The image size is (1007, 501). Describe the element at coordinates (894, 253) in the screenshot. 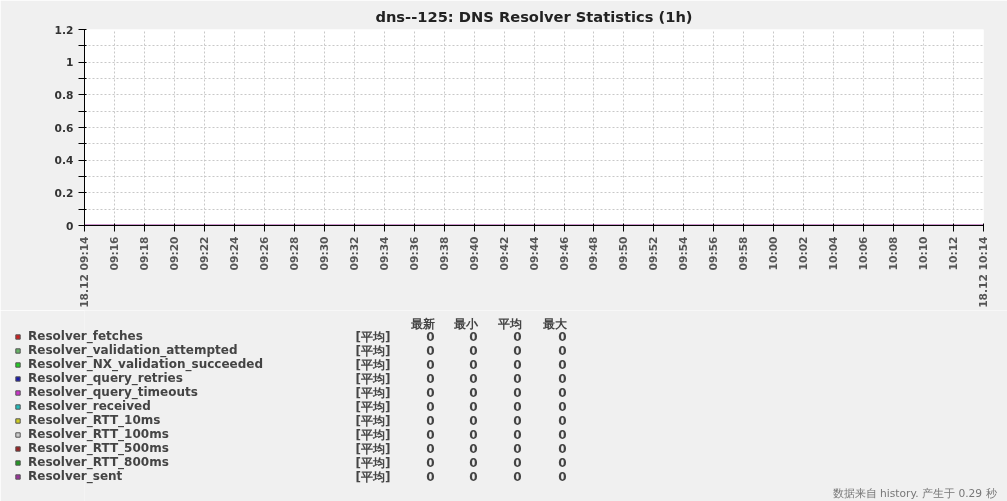

I see `x-tick-label: 10:08` at that location.